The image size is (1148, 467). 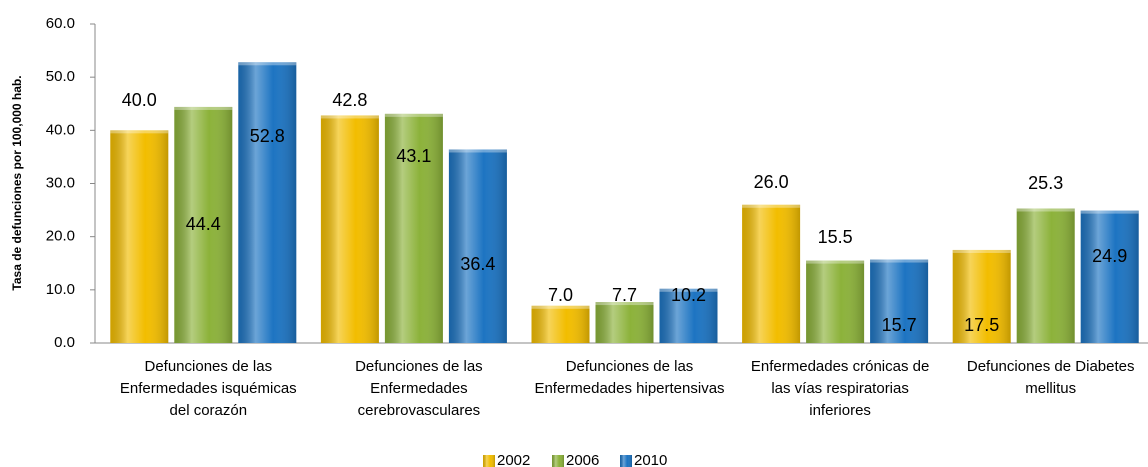 I want to click on value-label: 26.0, so click(x=771, y=182).